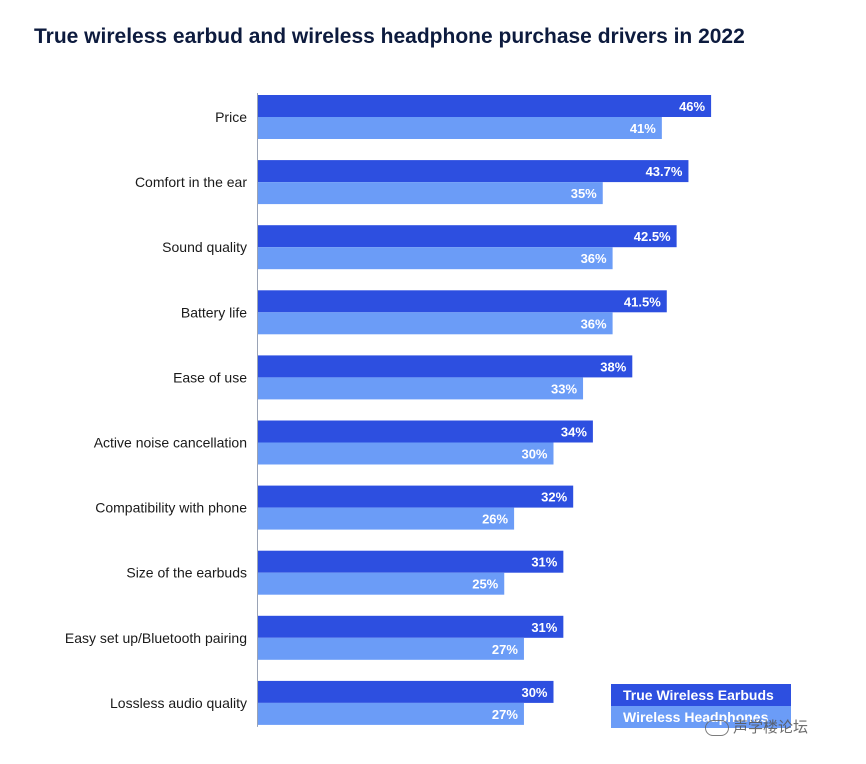 Image resolution: width=866 pixels, height=764 pixels. What do you see at coordinates (643, 128) in the screenshot?
I see `value-label-headphones-price: 41%` at bounding box center [643, 128].